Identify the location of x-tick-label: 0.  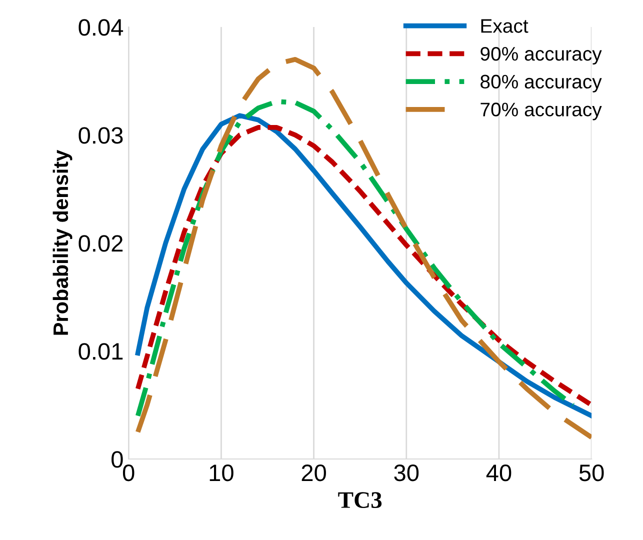
(128, 473).